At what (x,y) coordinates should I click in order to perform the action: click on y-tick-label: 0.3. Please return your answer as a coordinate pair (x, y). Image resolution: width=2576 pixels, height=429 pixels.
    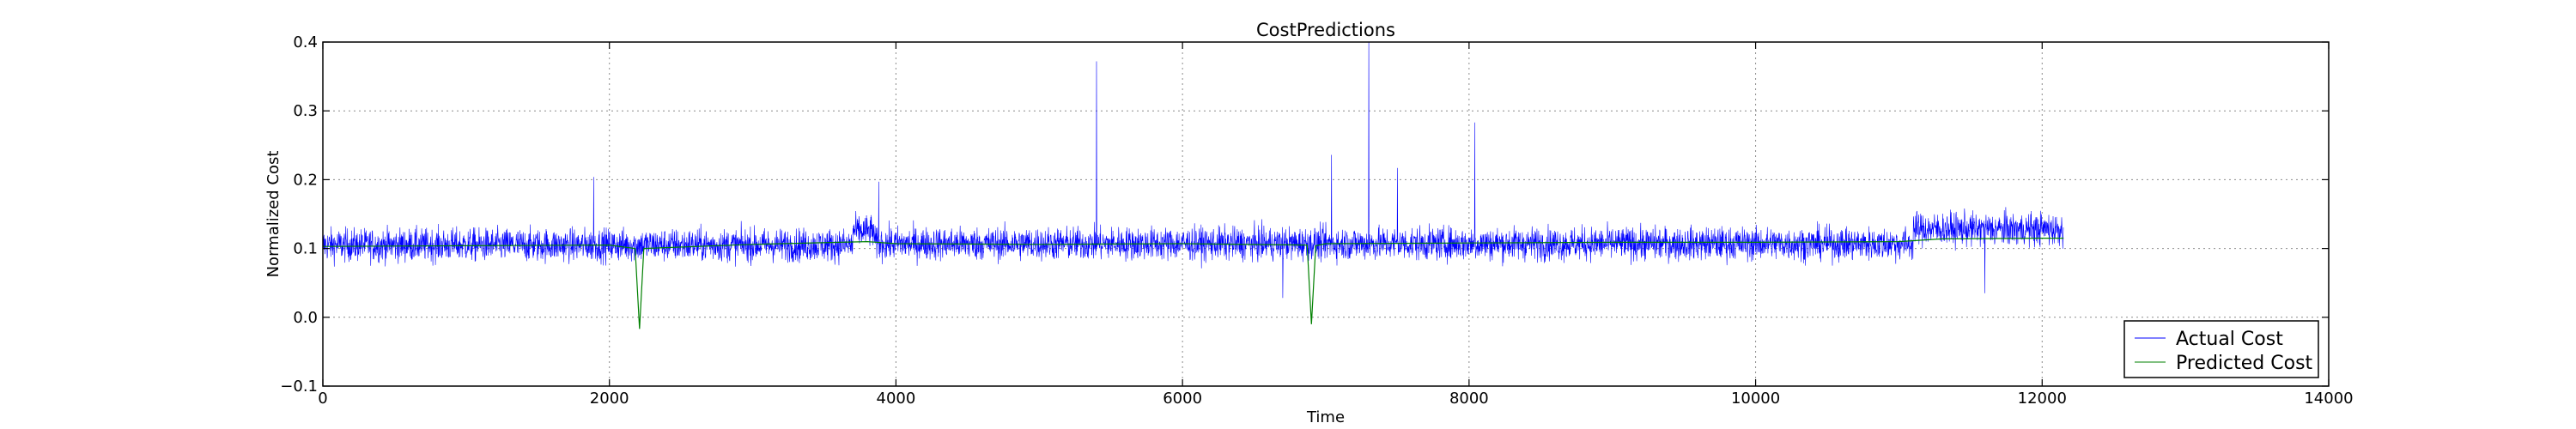
    Looking at the image, I should click on (305, 111).